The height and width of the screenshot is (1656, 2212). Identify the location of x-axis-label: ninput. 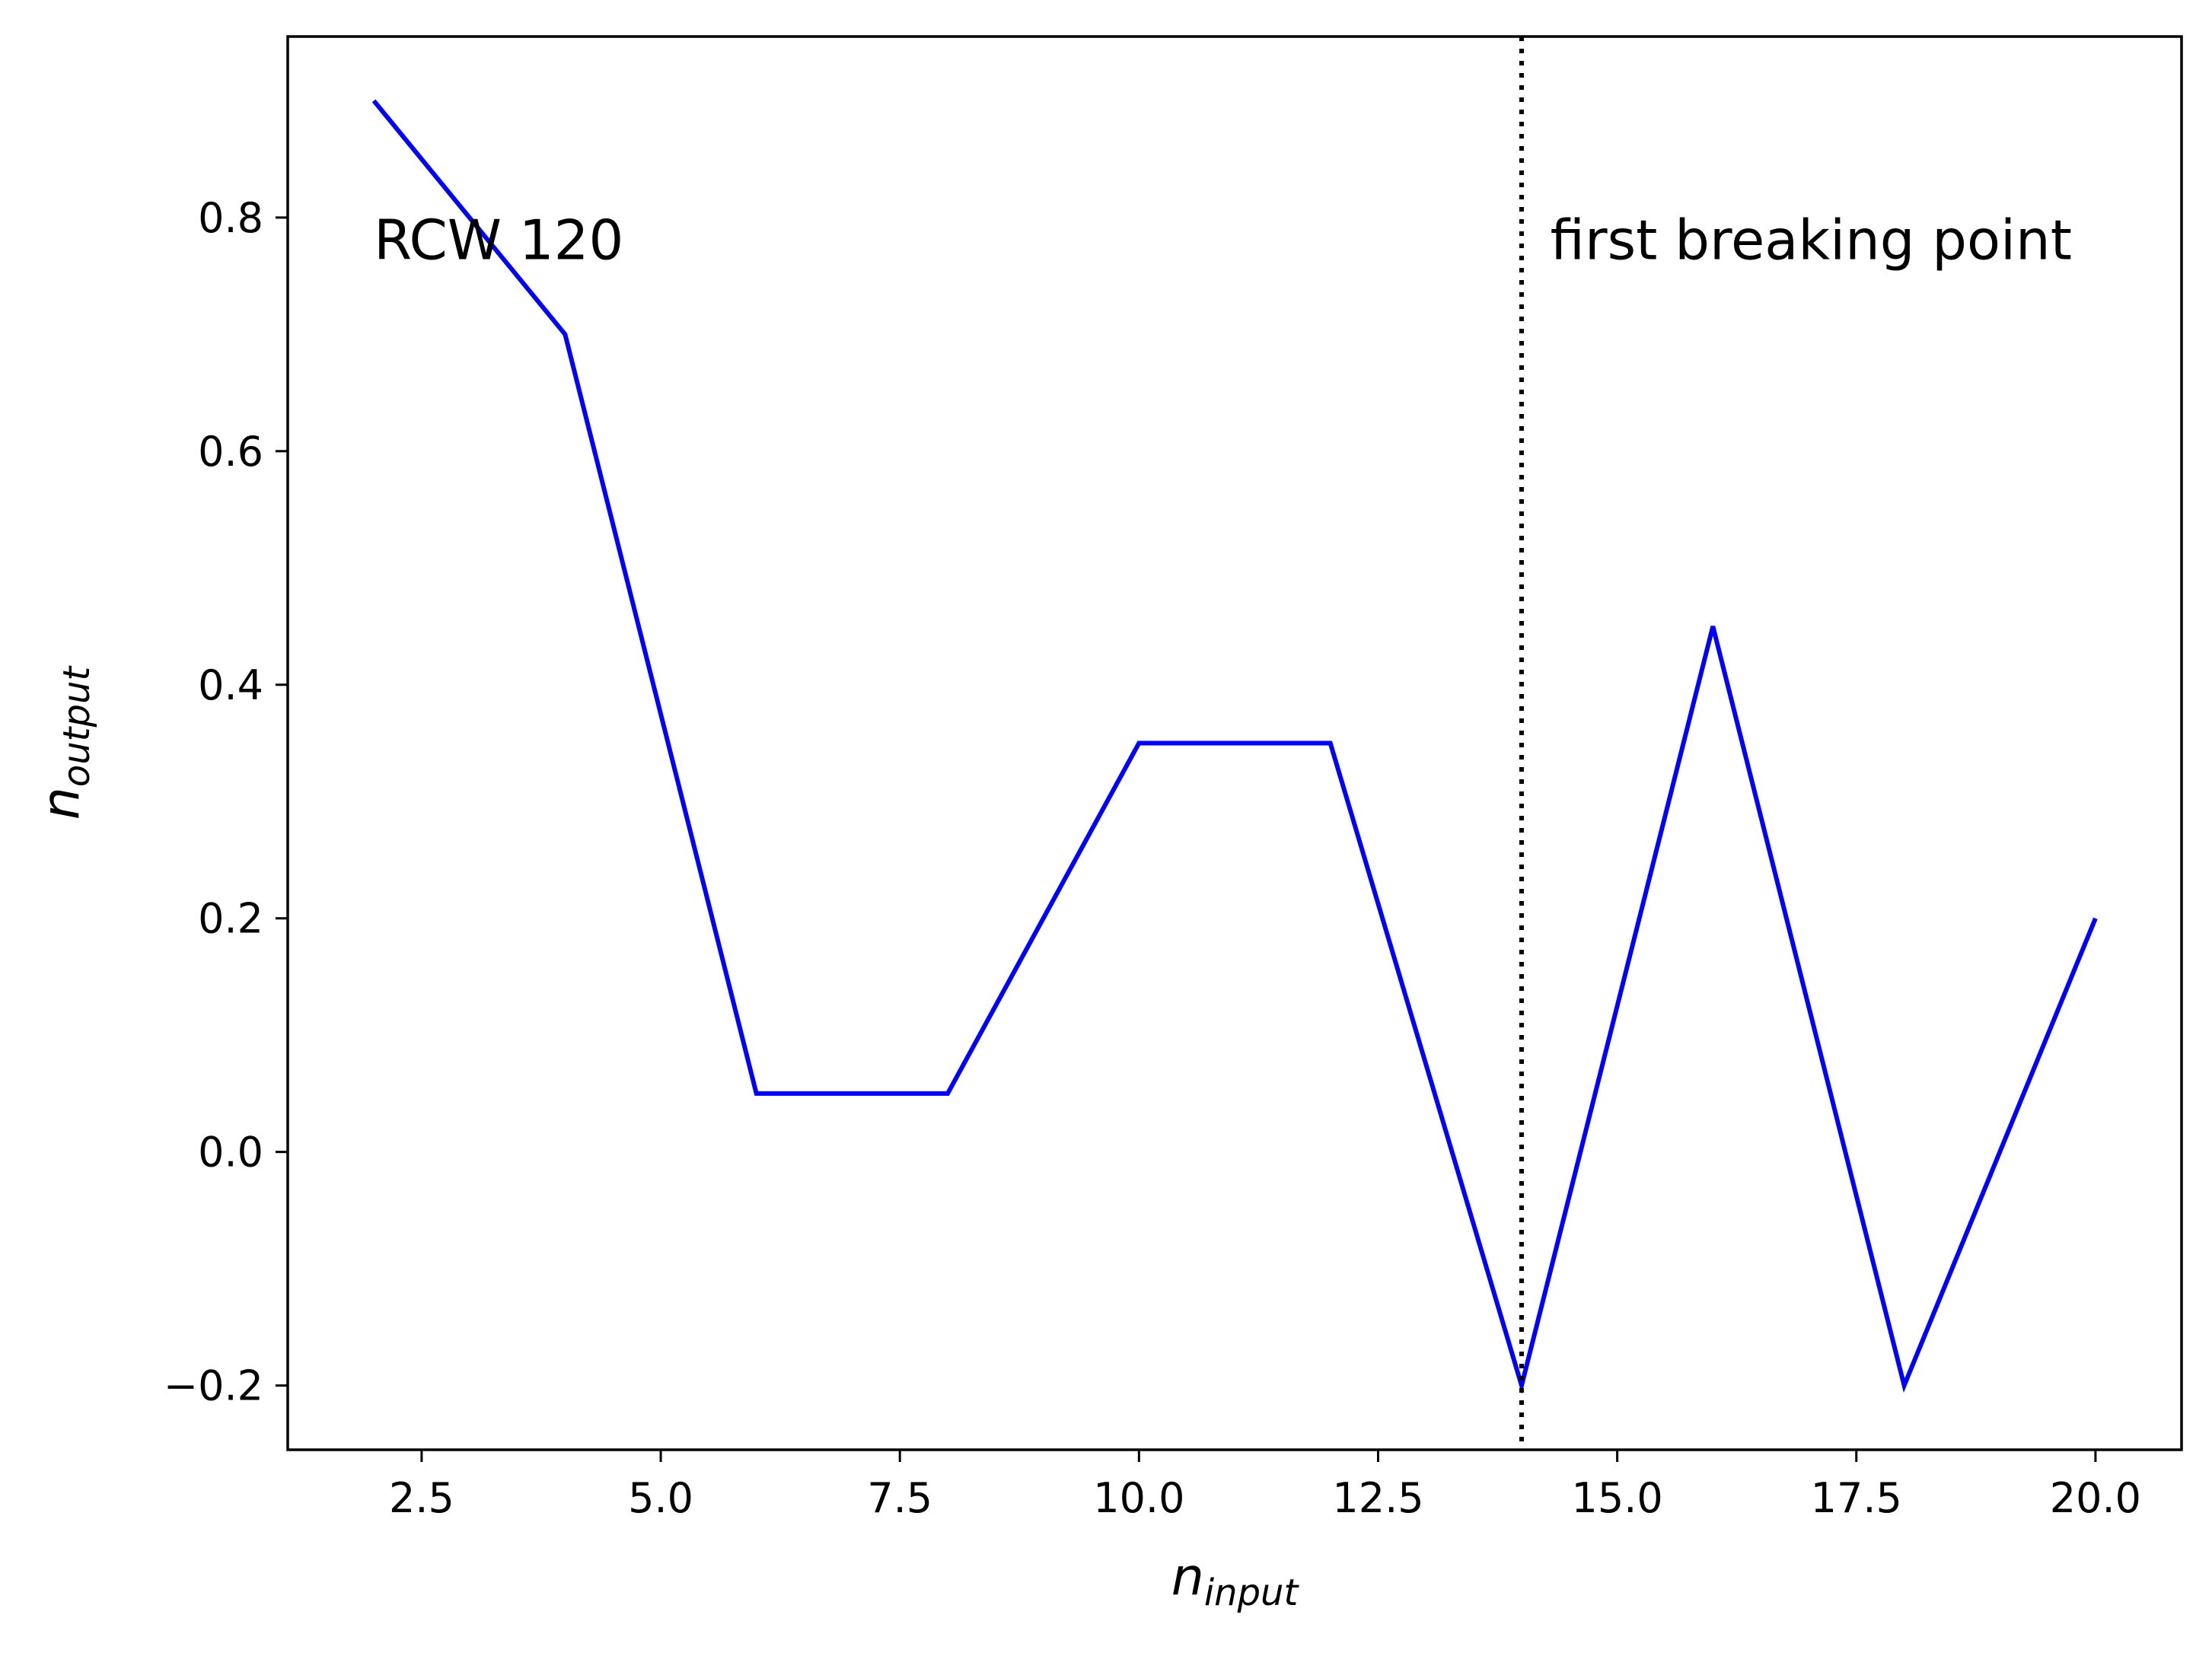
(1235, 1580).